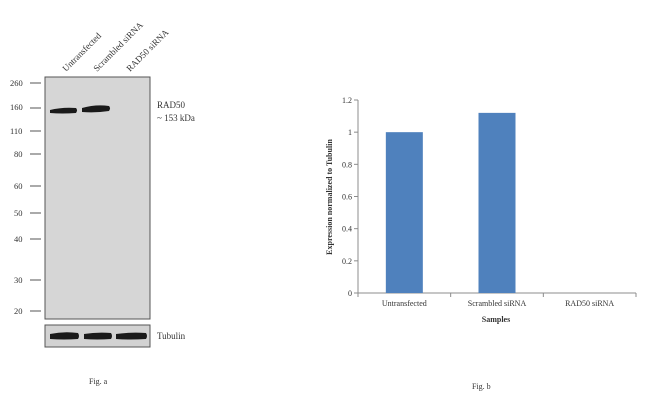  What do you see at coordinates (481, 386) in the screenshot?
I see `figure-b-caption: Fig. b` at bounding box center [481, 386].